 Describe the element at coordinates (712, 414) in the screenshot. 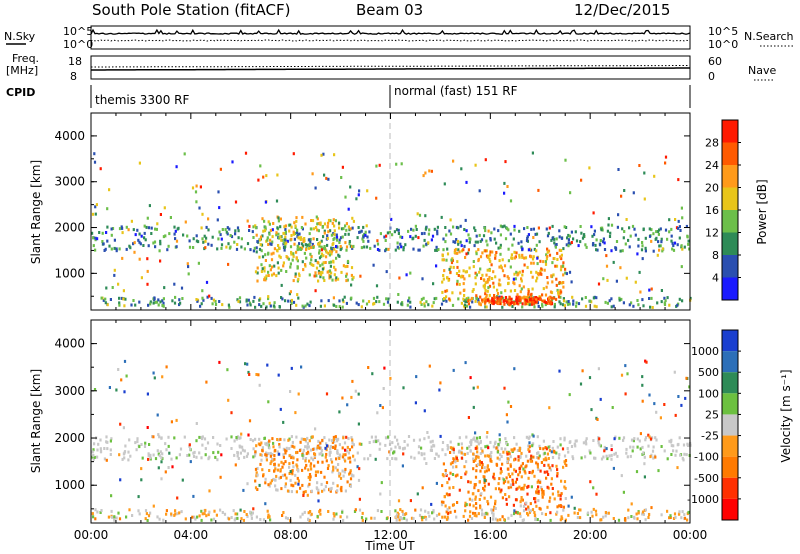

I see `colorbar-tick-label: 25` at that location.